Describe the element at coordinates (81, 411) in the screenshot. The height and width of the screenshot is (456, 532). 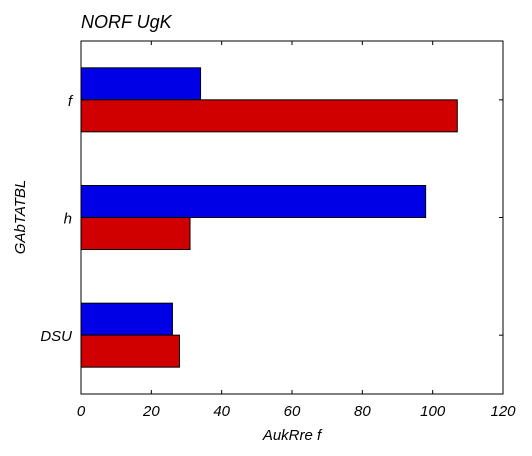
I see `x-tick-label: 0` at that location.